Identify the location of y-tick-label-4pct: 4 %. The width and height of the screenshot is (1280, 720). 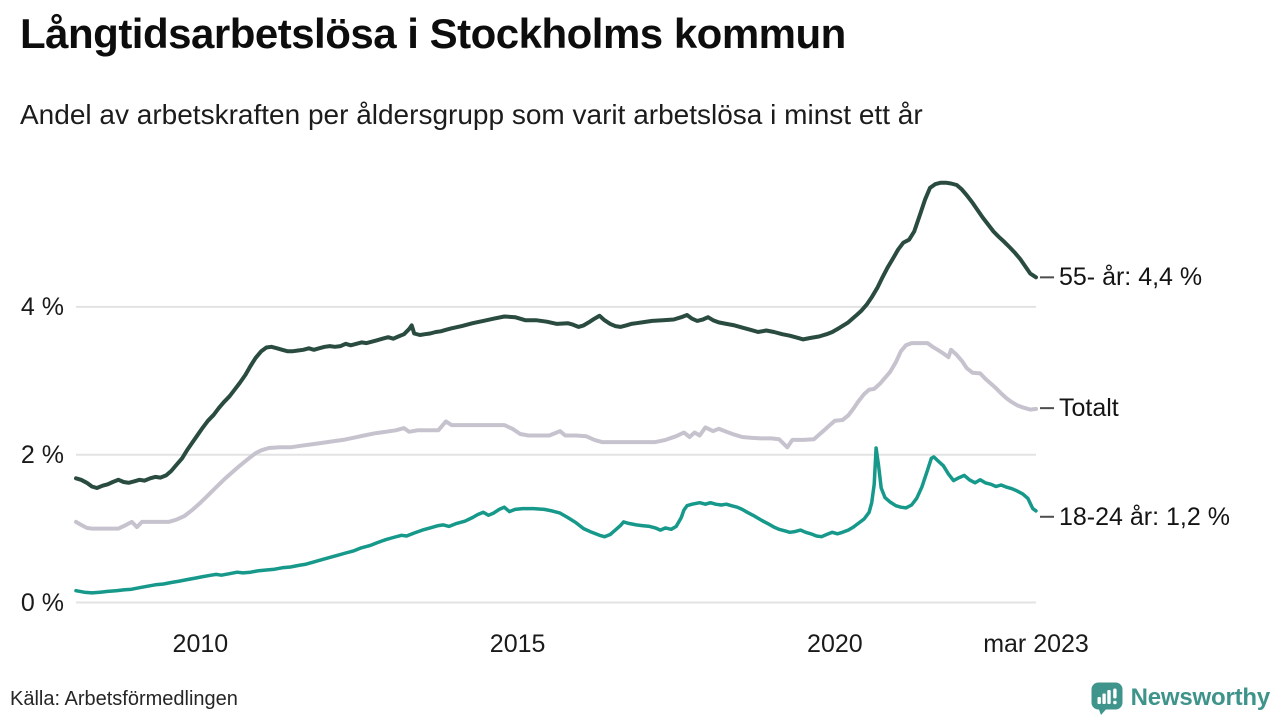
(42, 306).